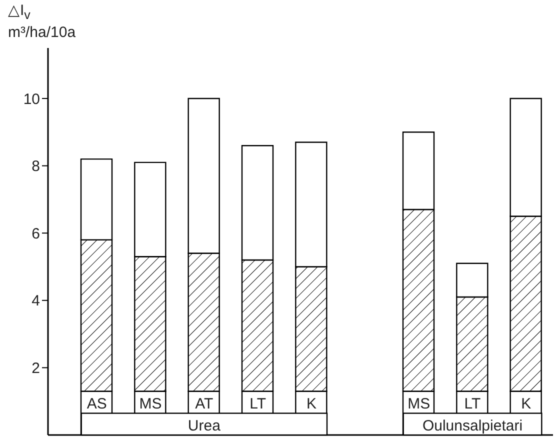  I want to click on y-tick-label: 8, so click(36, 167).